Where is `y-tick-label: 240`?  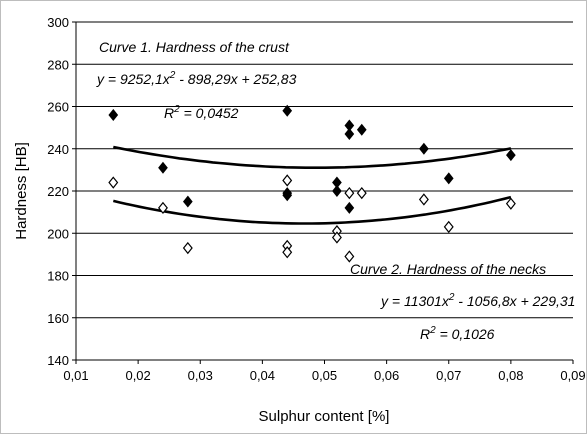
y-tick-label: 240 is located at coordinates (58, 149).